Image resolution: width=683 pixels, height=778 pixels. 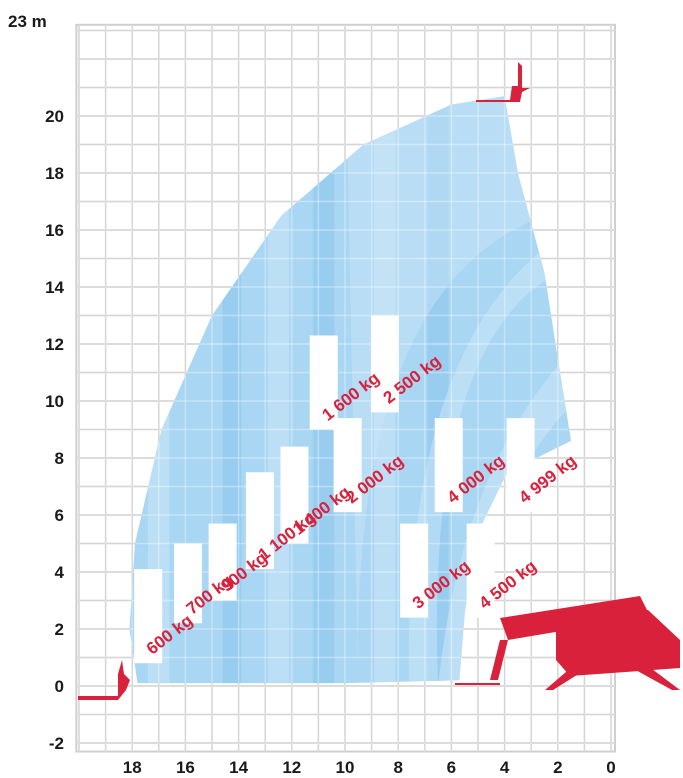 I want to click on y-tick-label: 20, so click(x=54, y=116).